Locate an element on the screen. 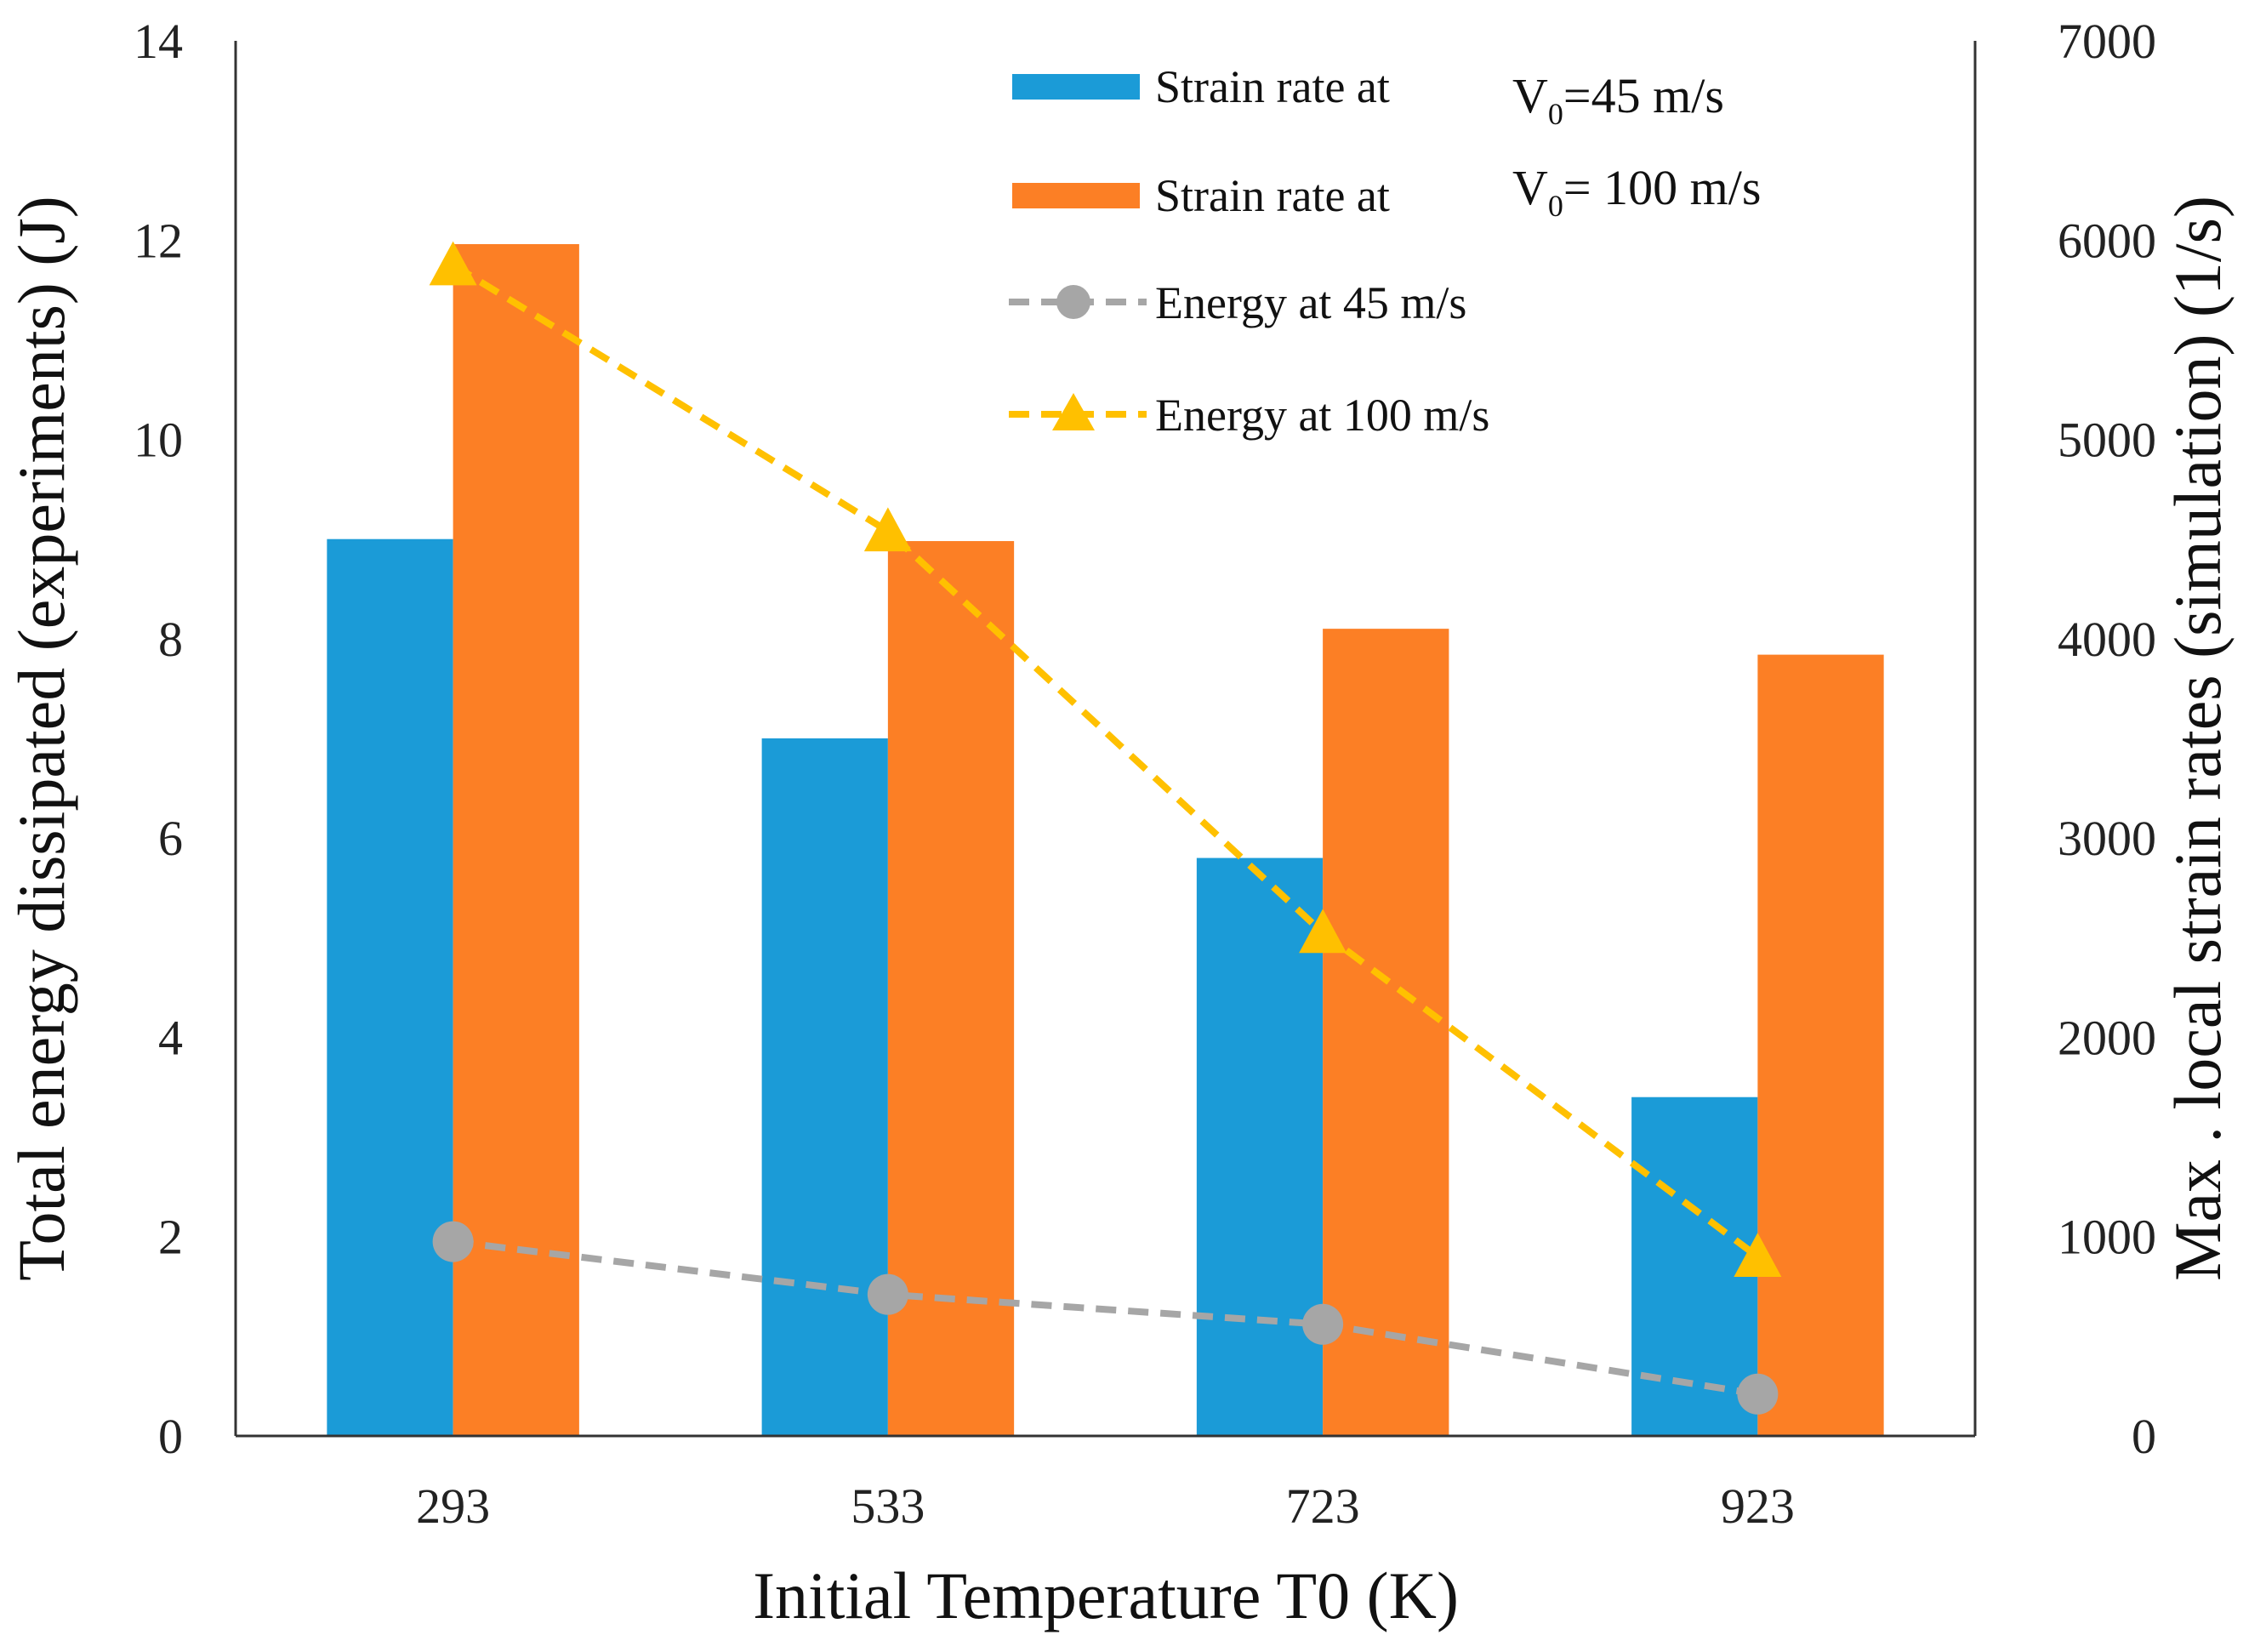 The height and width of the screenshot is (1652, 2266). legend-marker-line100 is located at coordinates (1073, 411).